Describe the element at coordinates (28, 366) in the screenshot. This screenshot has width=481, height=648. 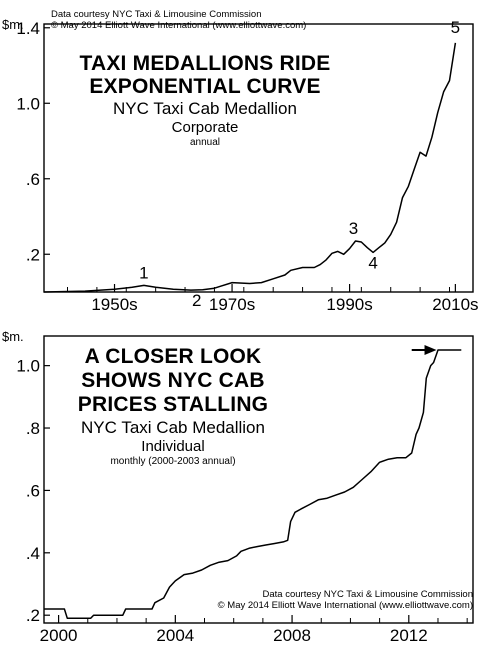
I see `chart2-y-tick-label: 1.0` at that location.